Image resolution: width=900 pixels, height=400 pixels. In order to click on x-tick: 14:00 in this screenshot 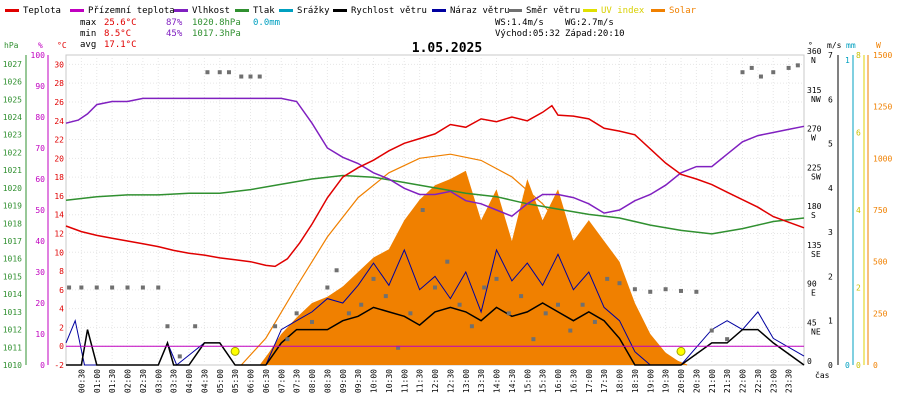, I will do `click(497, 381)`.